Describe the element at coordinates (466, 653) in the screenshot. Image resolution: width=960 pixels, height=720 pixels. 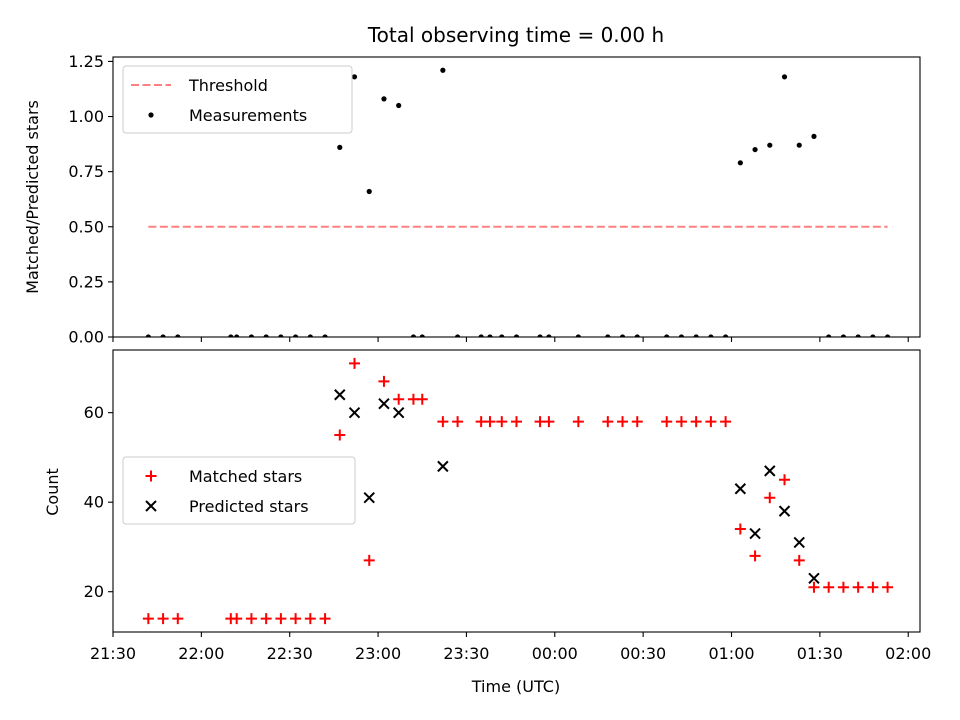
I see `x-tick-label: 23:30` at that location.